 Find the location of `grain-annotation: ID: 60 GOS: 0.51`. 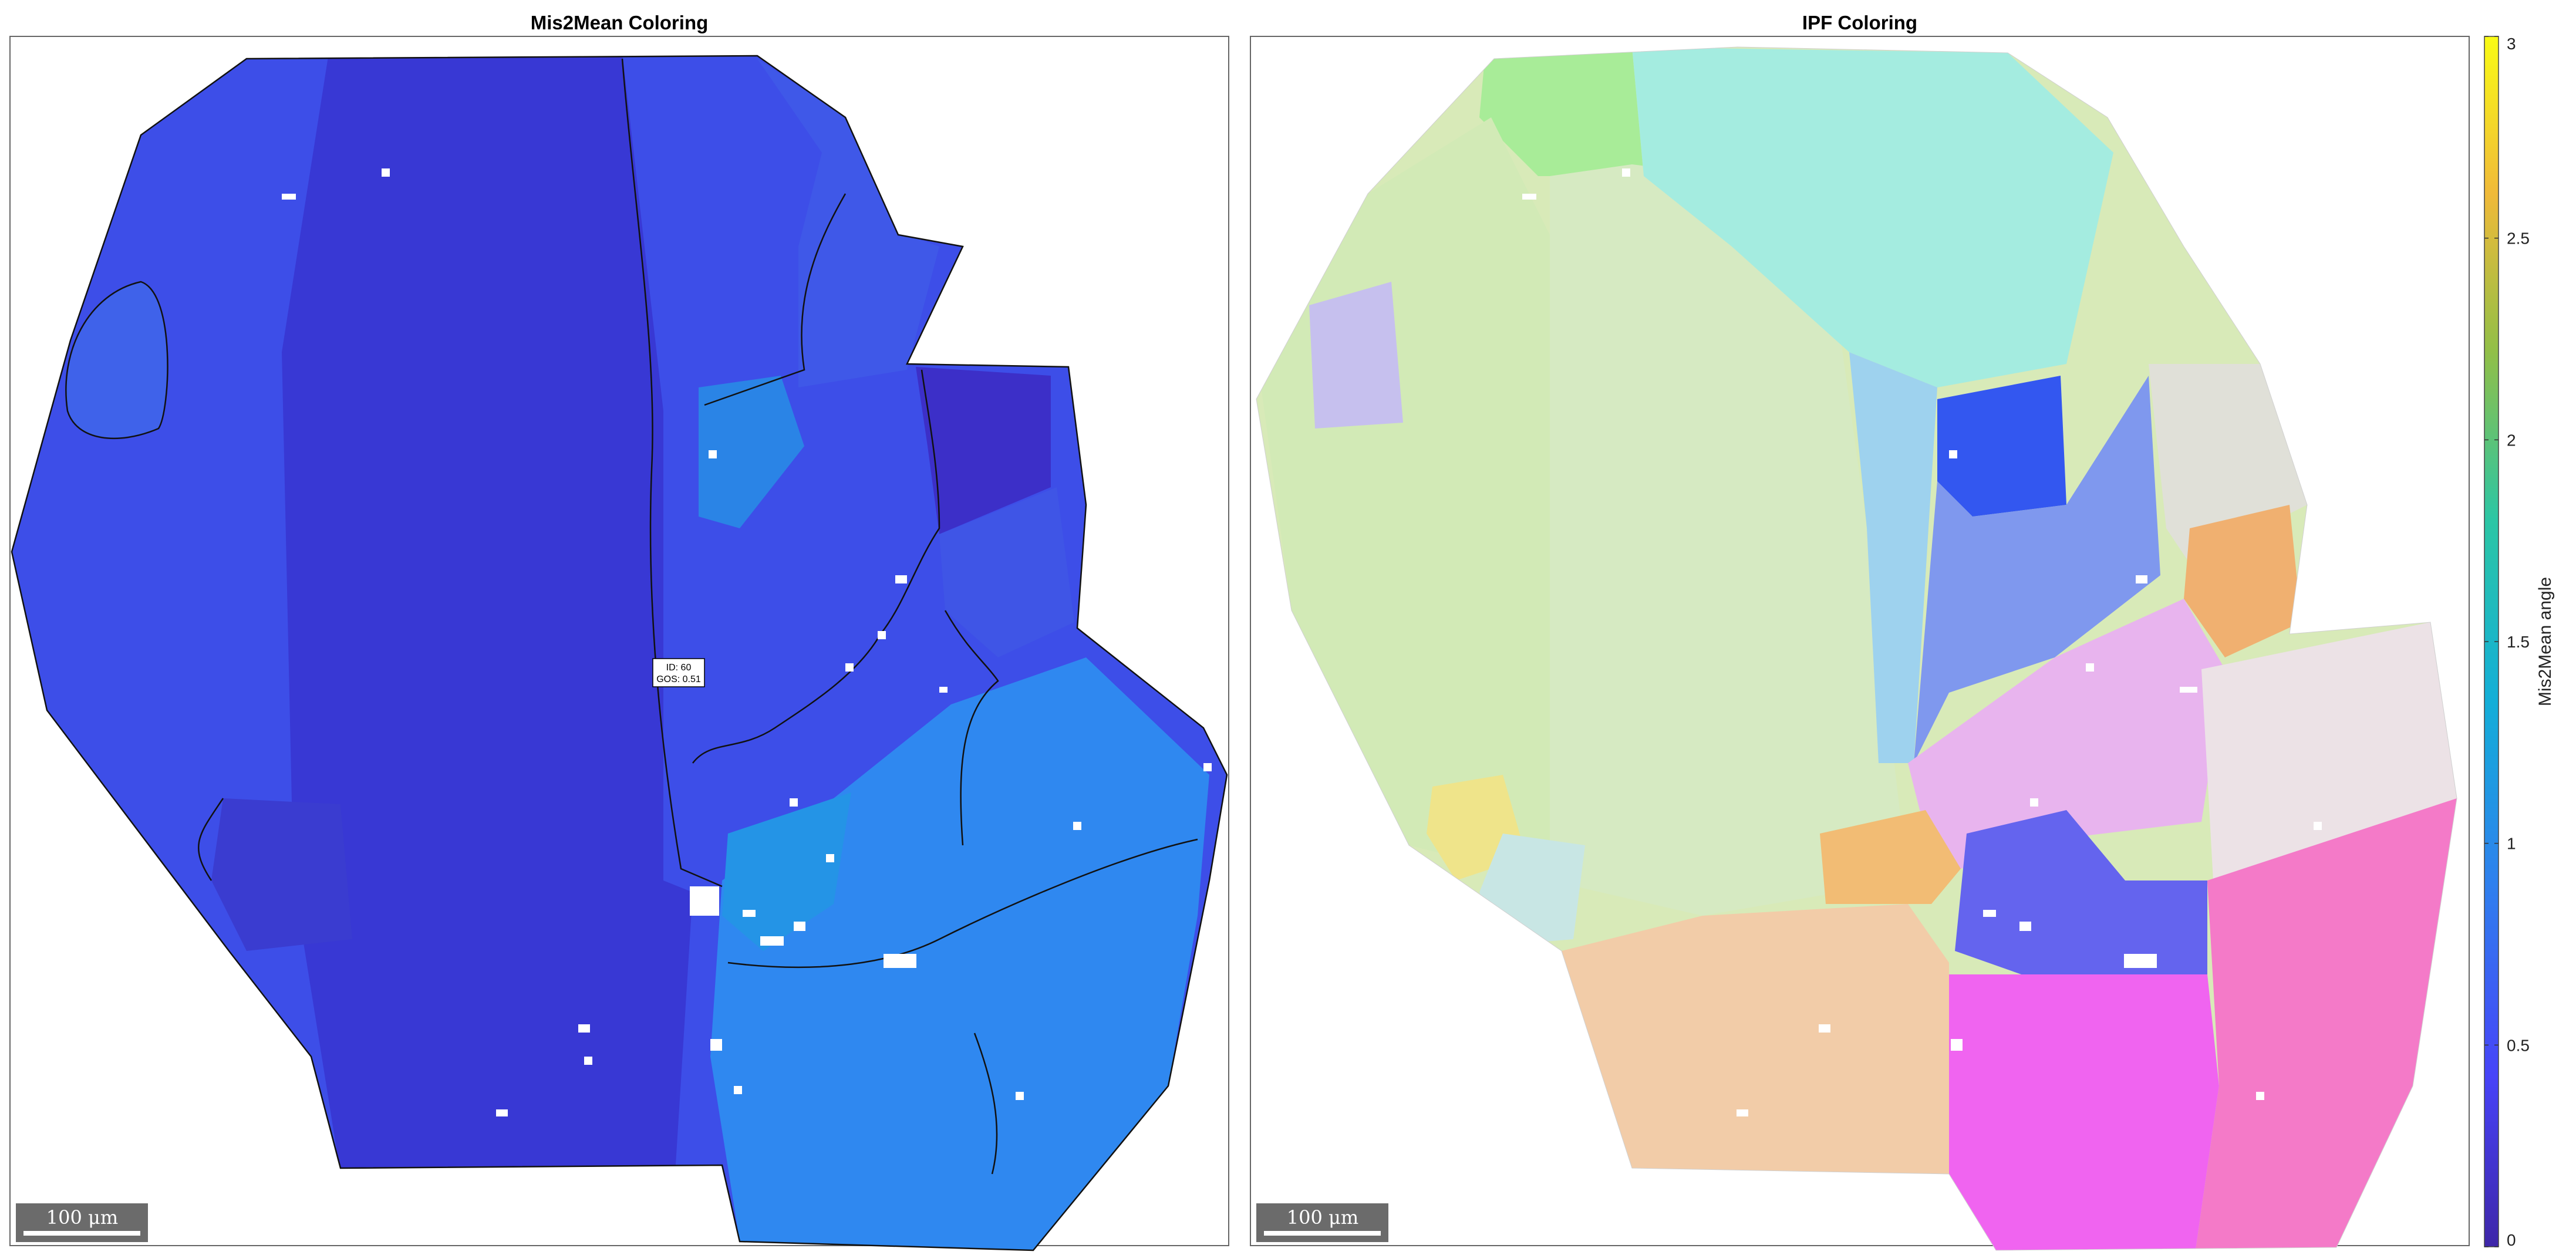

grain-annotation: ID: 60 GOS: 0.51 is located at coordinates (678, 672).